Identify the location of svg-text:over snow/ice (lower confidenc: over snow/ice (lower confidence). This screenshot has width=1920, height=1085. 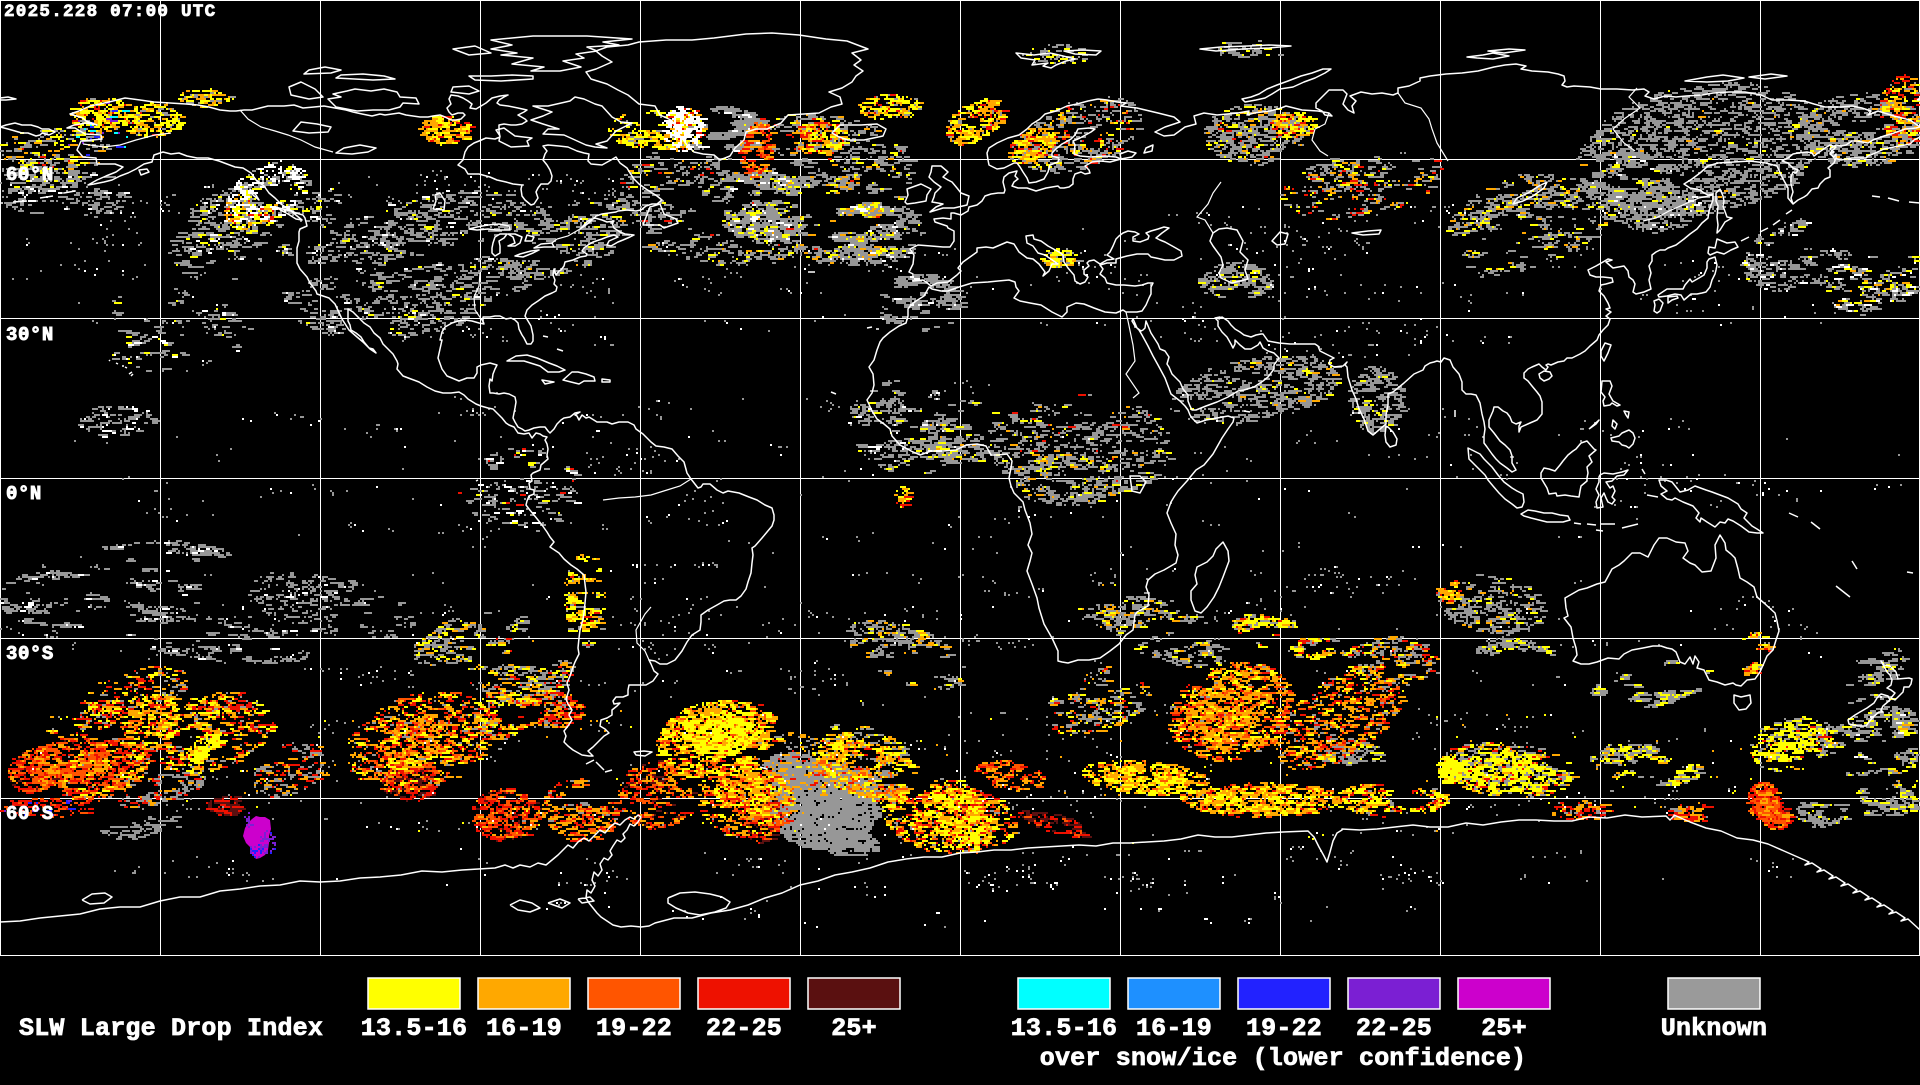
(1283, 1058).